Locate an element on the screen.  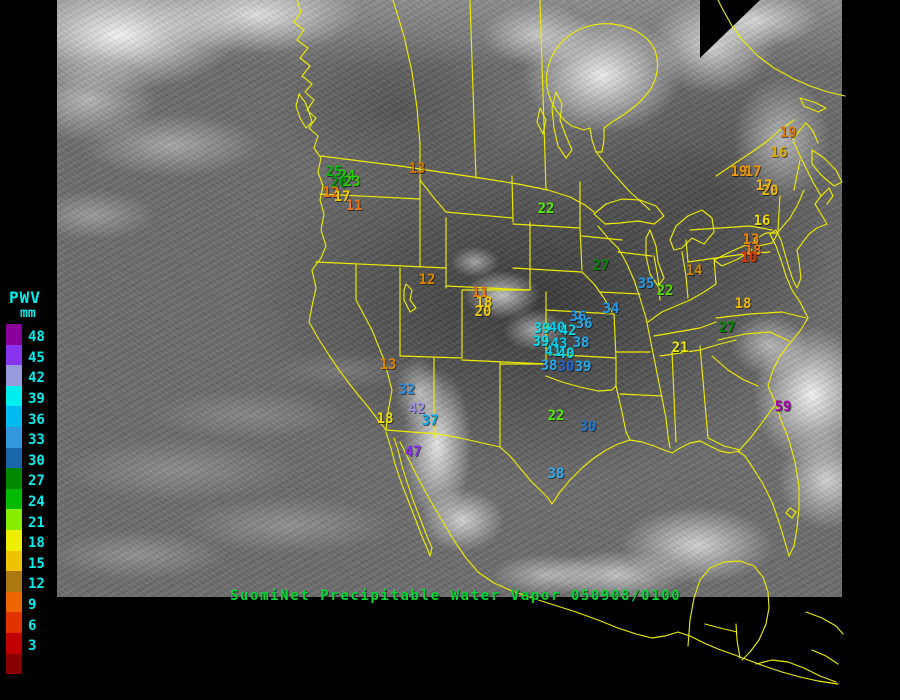
station-value: 59 is located at coordinates (783, 407).